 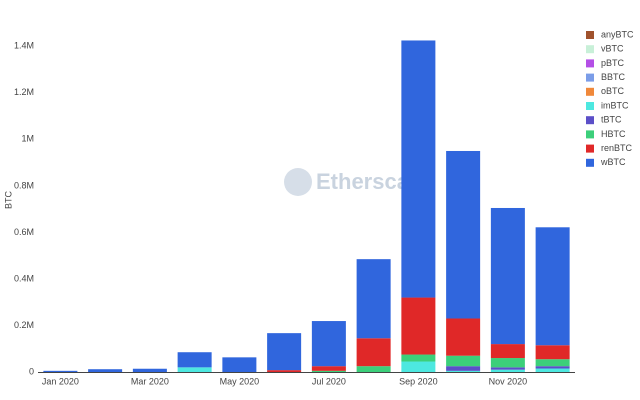 What do you see at coordinates (150, 381) in the screenshot?
I see `x-tick-label: Mar 2020` at bounding box center [150, 381].